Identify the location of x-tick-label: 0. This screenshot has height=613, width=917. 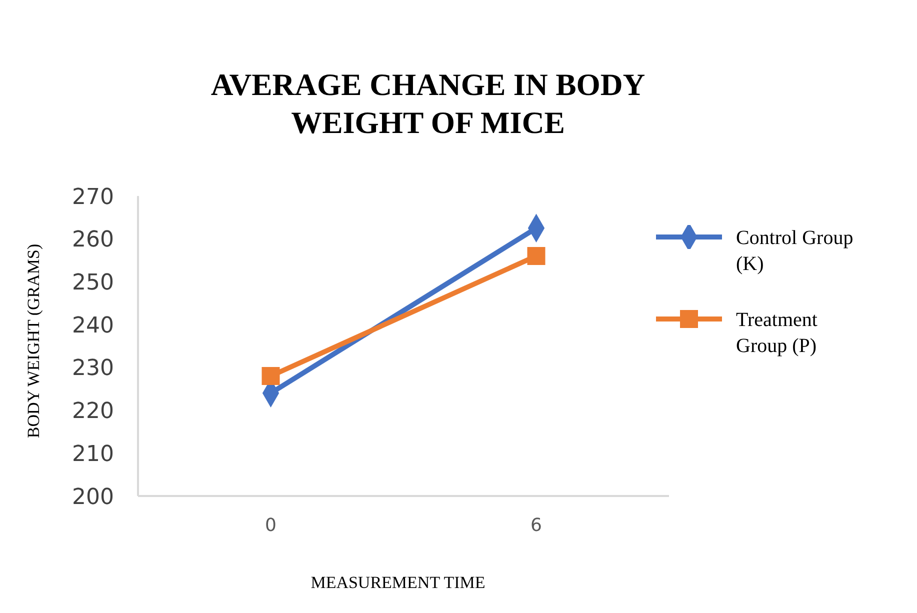
(270, 525).